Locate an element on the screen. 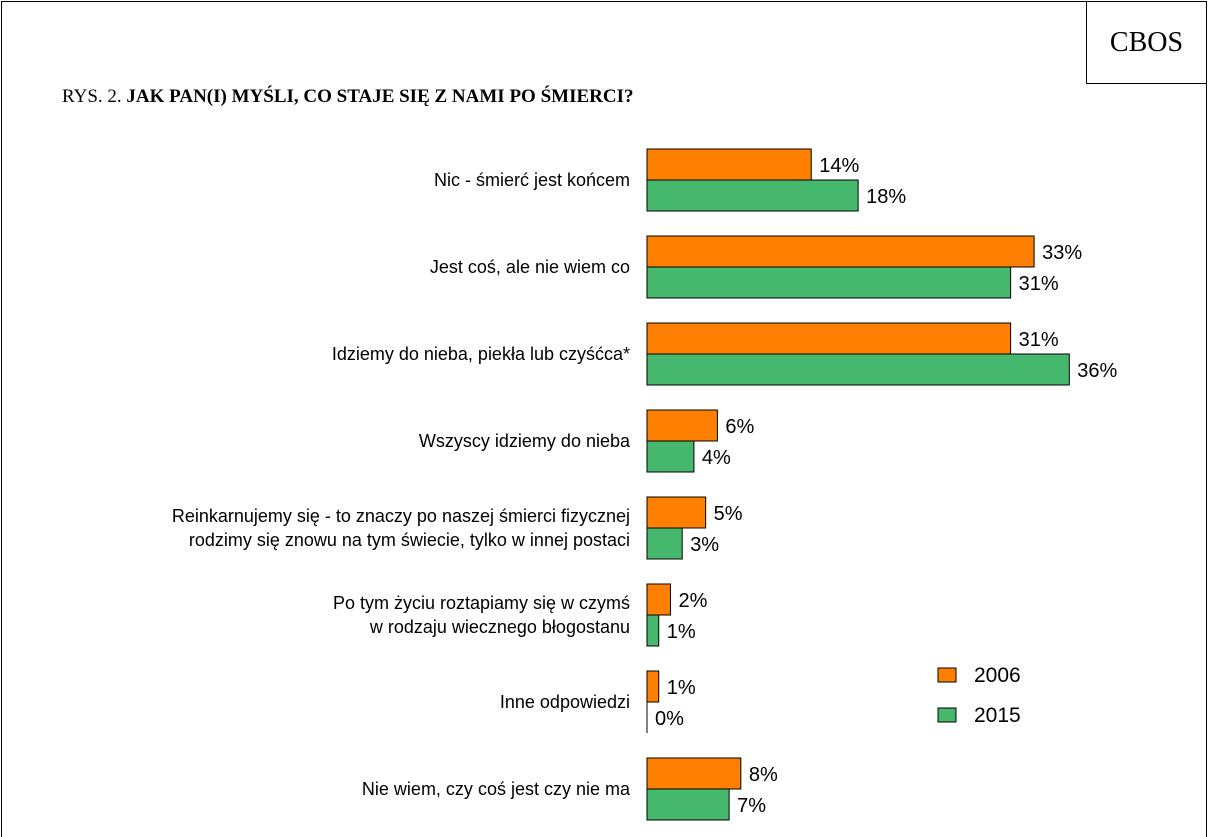 This screenshot has height=837, width=1208. category-label: Jest coś, ale nie wiem co is located at coordinates (530, 267).